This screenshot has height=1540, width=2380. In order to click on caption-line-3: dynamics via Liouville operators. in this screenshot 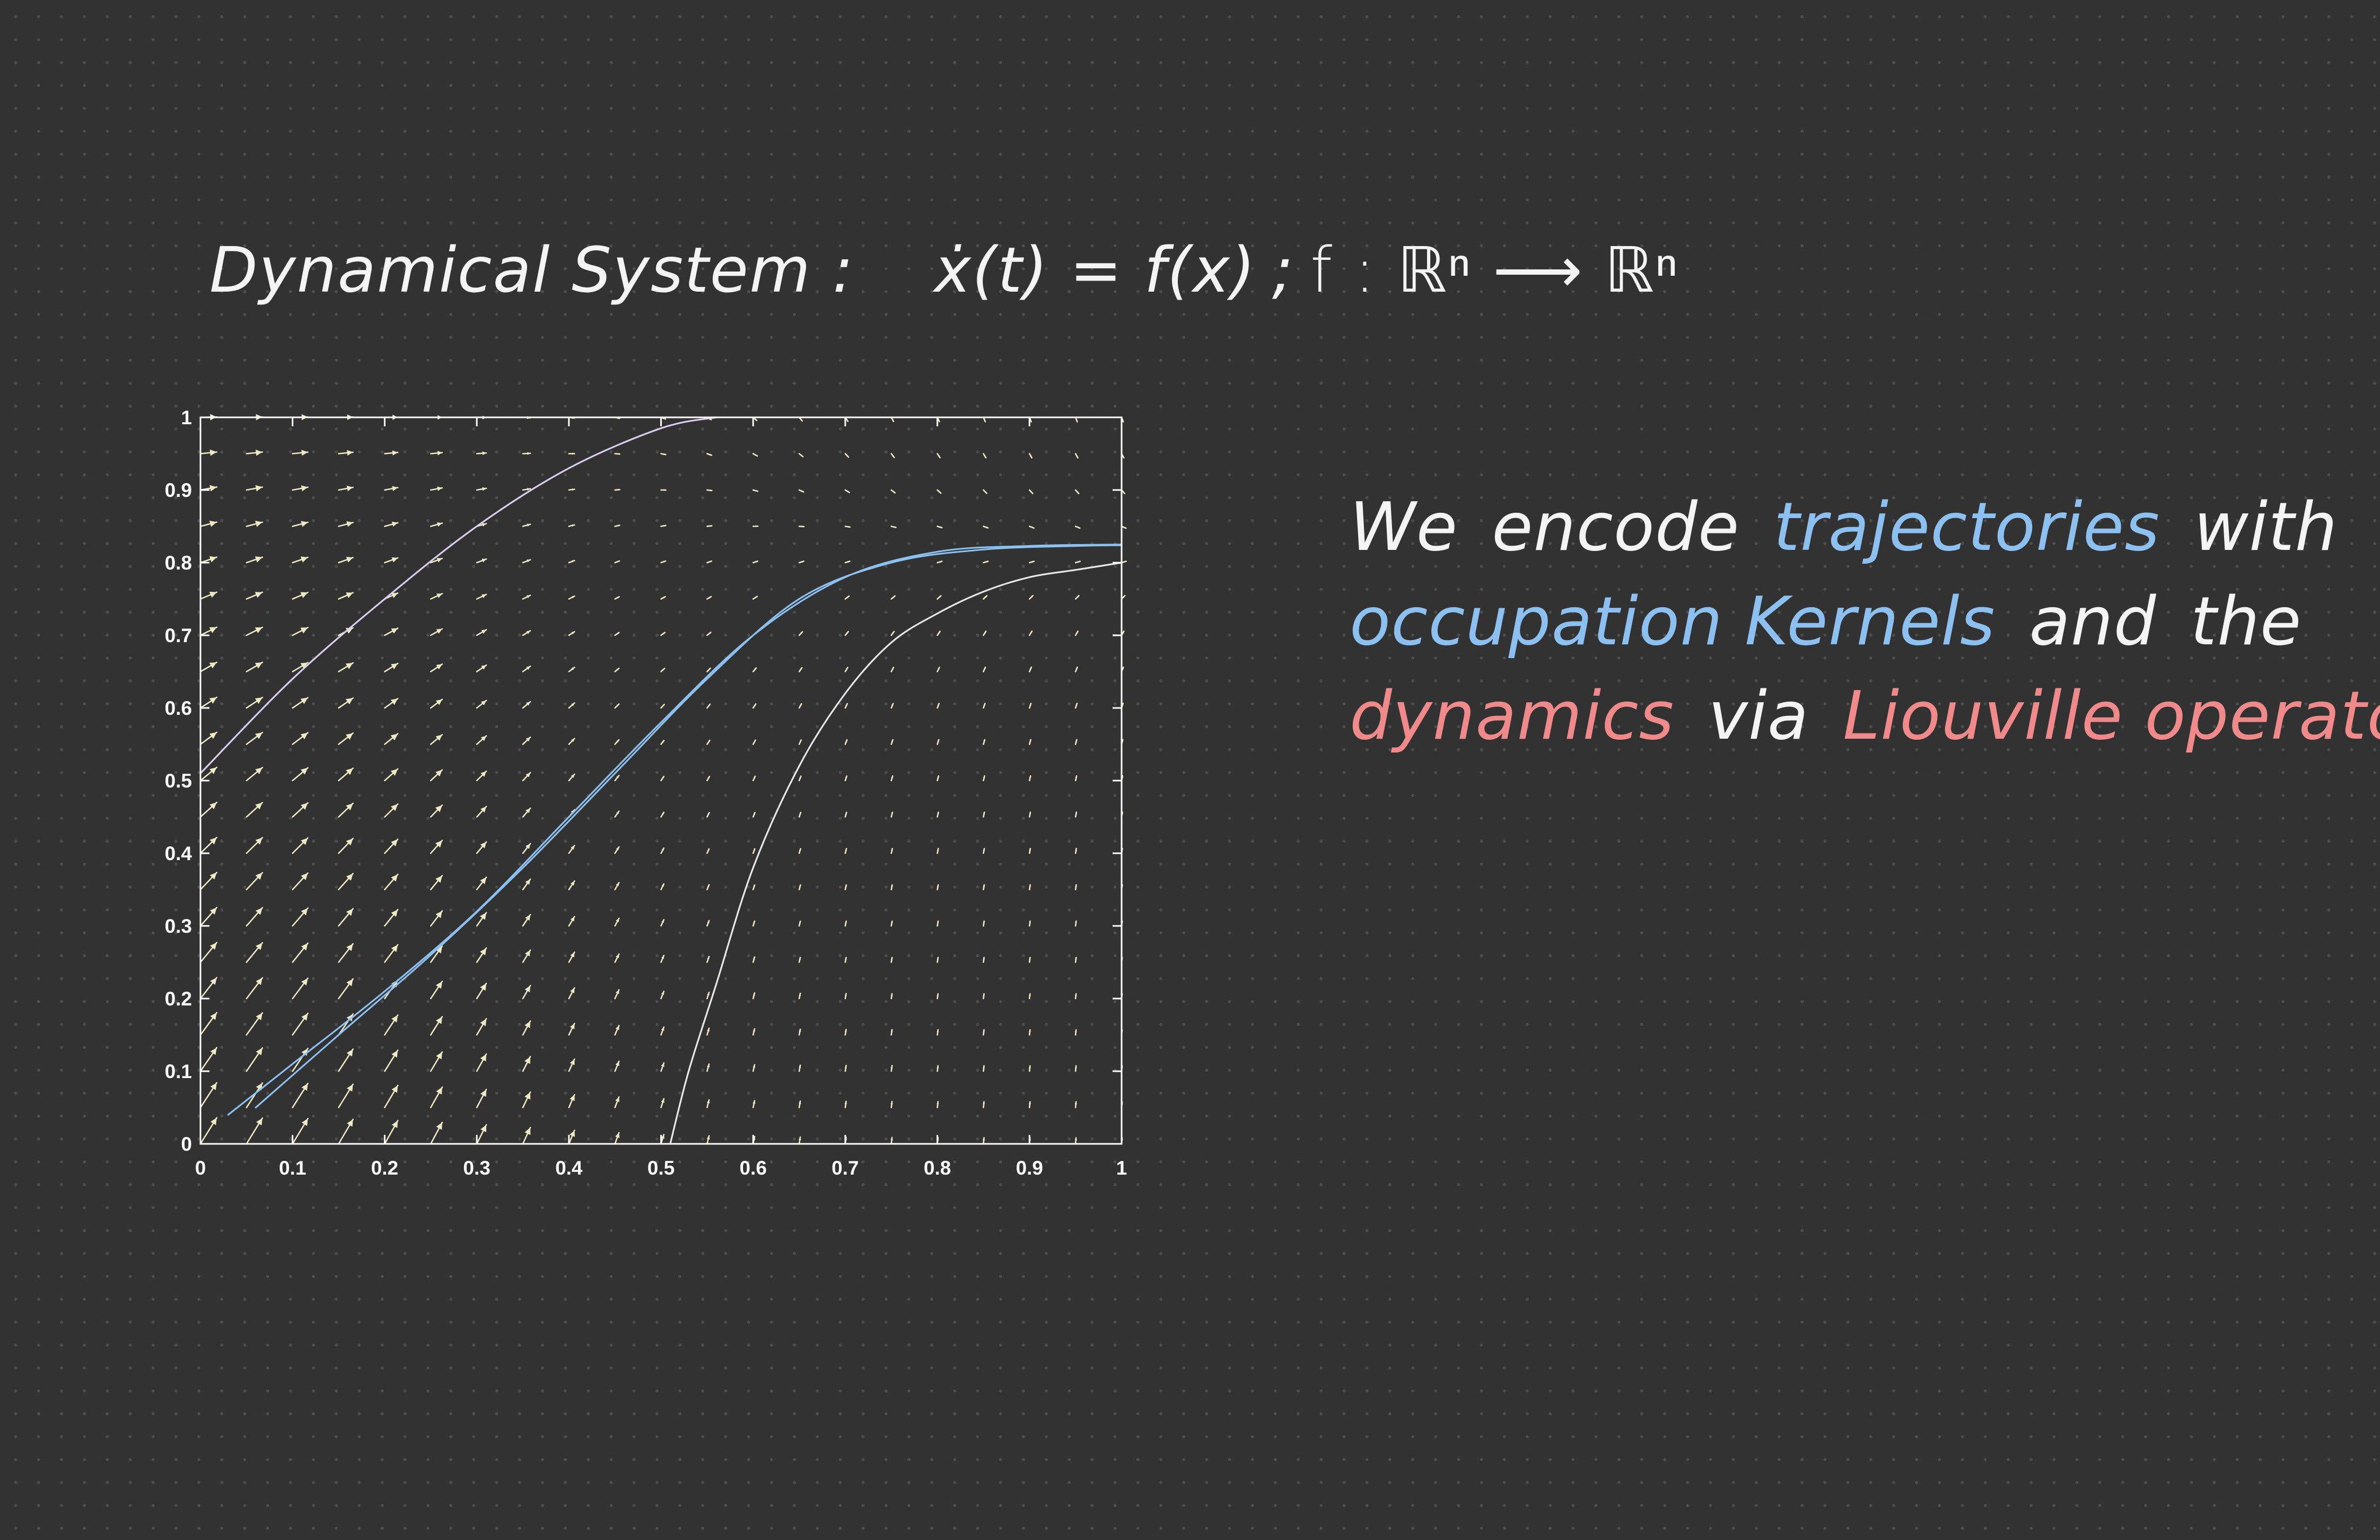, I will do `click(1865, 716)`.